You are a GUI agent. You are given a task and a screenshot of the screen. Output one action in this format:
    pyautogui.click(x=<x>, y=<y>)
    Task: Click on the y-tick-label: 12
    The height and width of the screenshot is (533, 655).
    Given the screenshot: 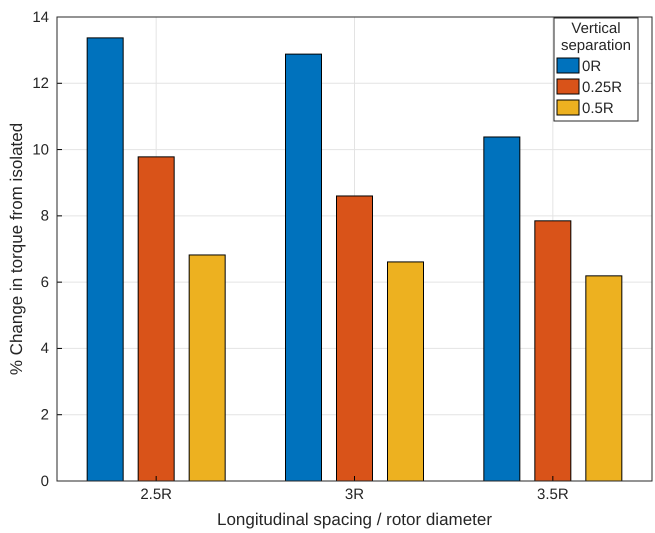 What is the action you would take?
    pyautogui.click(x=40, y=83)
    